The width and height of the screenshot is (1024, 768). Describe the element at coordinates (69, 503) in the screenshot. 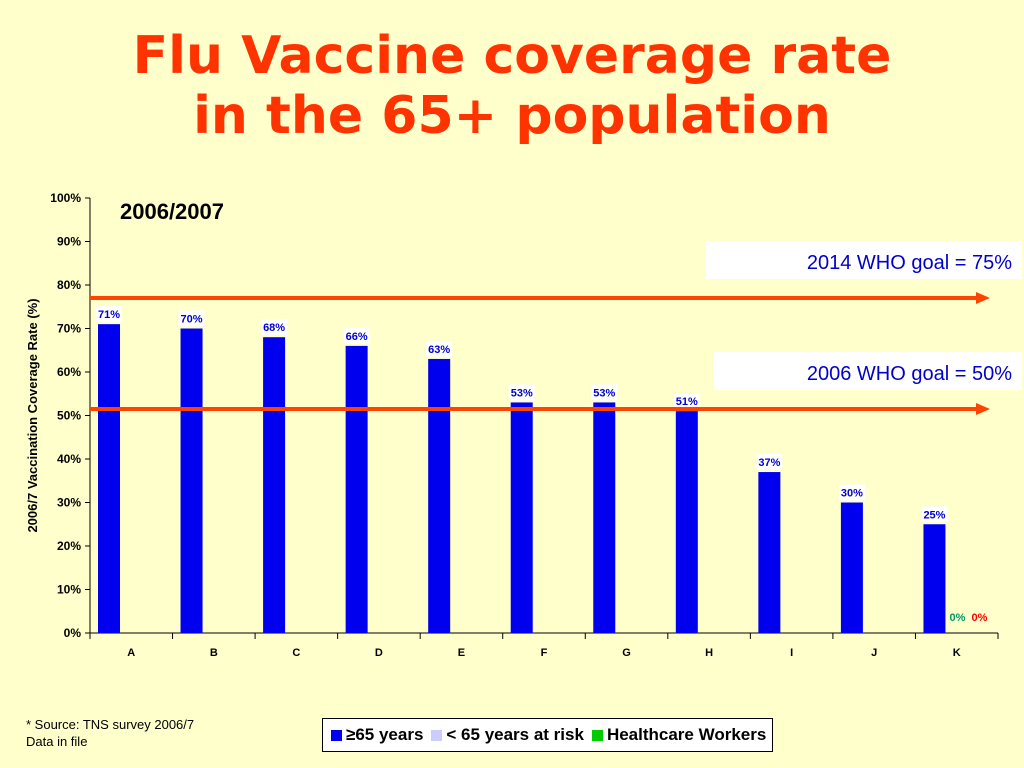

I see `y-tick-label: 30%` at that location.